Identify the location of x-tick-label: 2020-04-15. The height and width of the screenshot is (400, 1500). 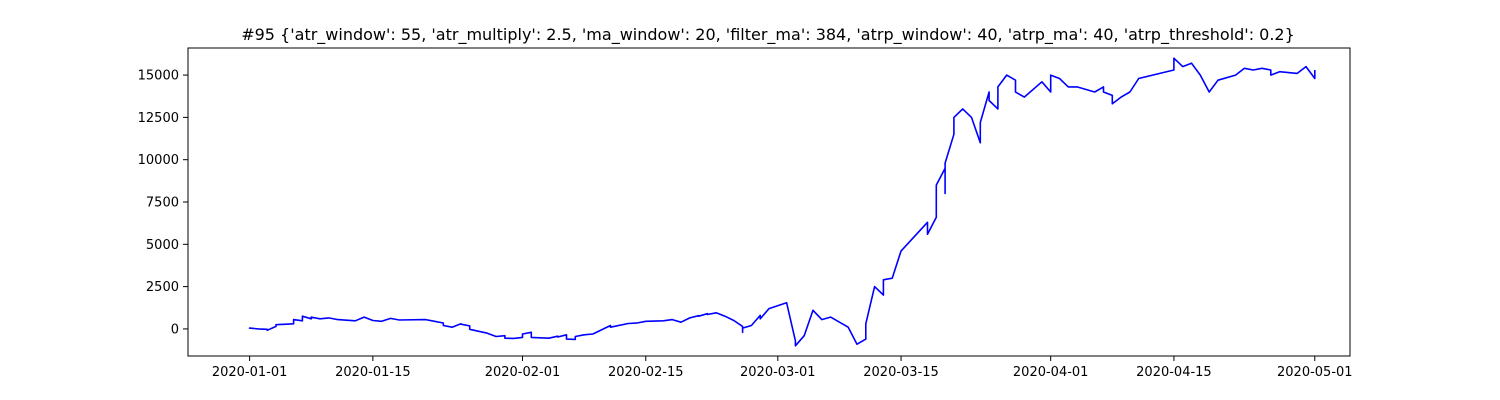
(1174, 372).